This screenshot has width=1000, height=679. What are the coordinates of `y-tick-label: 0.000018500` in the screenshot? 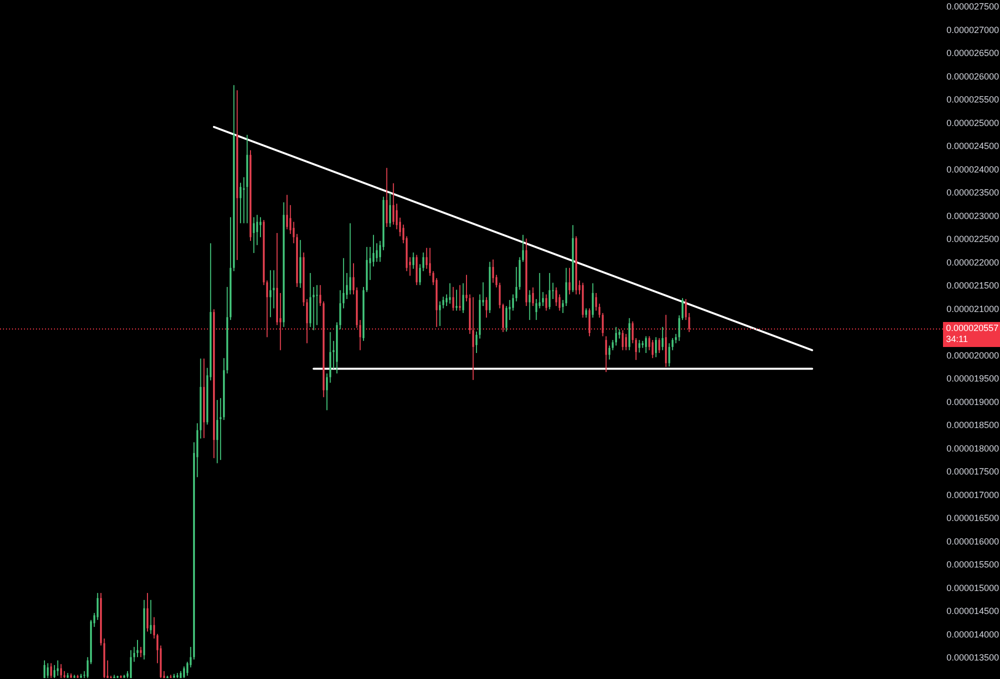 It's located at (973, 425).